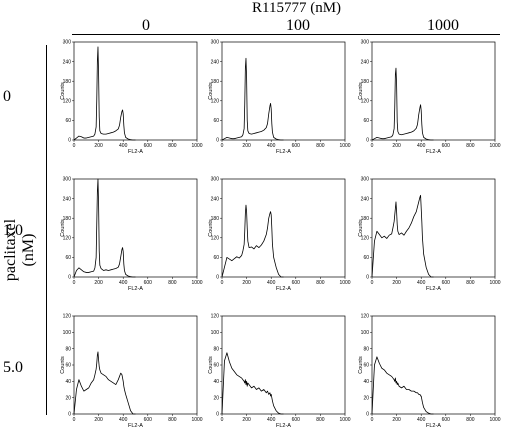 The width and height of the screenshot is (520, 437). What do you see at coordinates (146, 25) in the screenshot?
I see `column-label-0: 0` at bounding box center [146, 25].